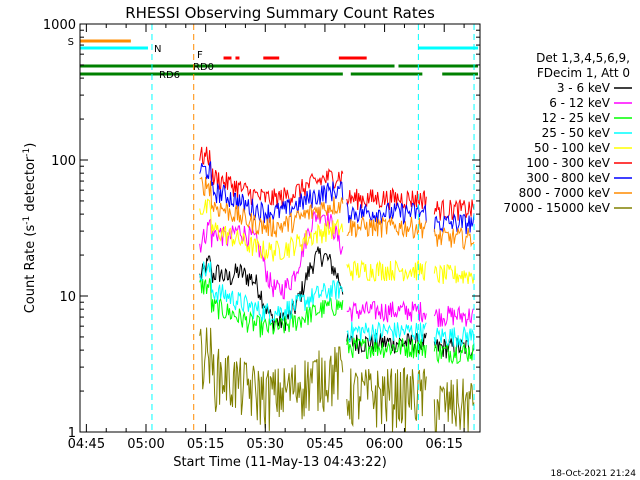 The width and height of the screenshot is (640, 480). What do you see at coordinates (443, 444) in the screenshot?
I see `x-tick-label: 06:15` at bounding box center [443, 444].